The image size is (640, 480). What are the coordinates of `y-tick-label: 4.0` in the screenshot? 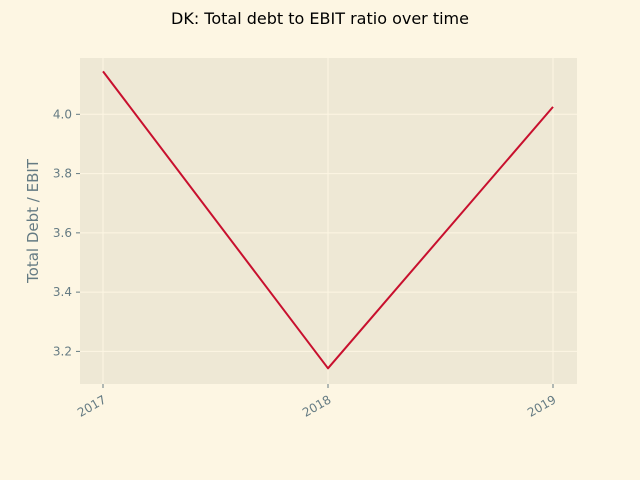 It's located at (62, 114).